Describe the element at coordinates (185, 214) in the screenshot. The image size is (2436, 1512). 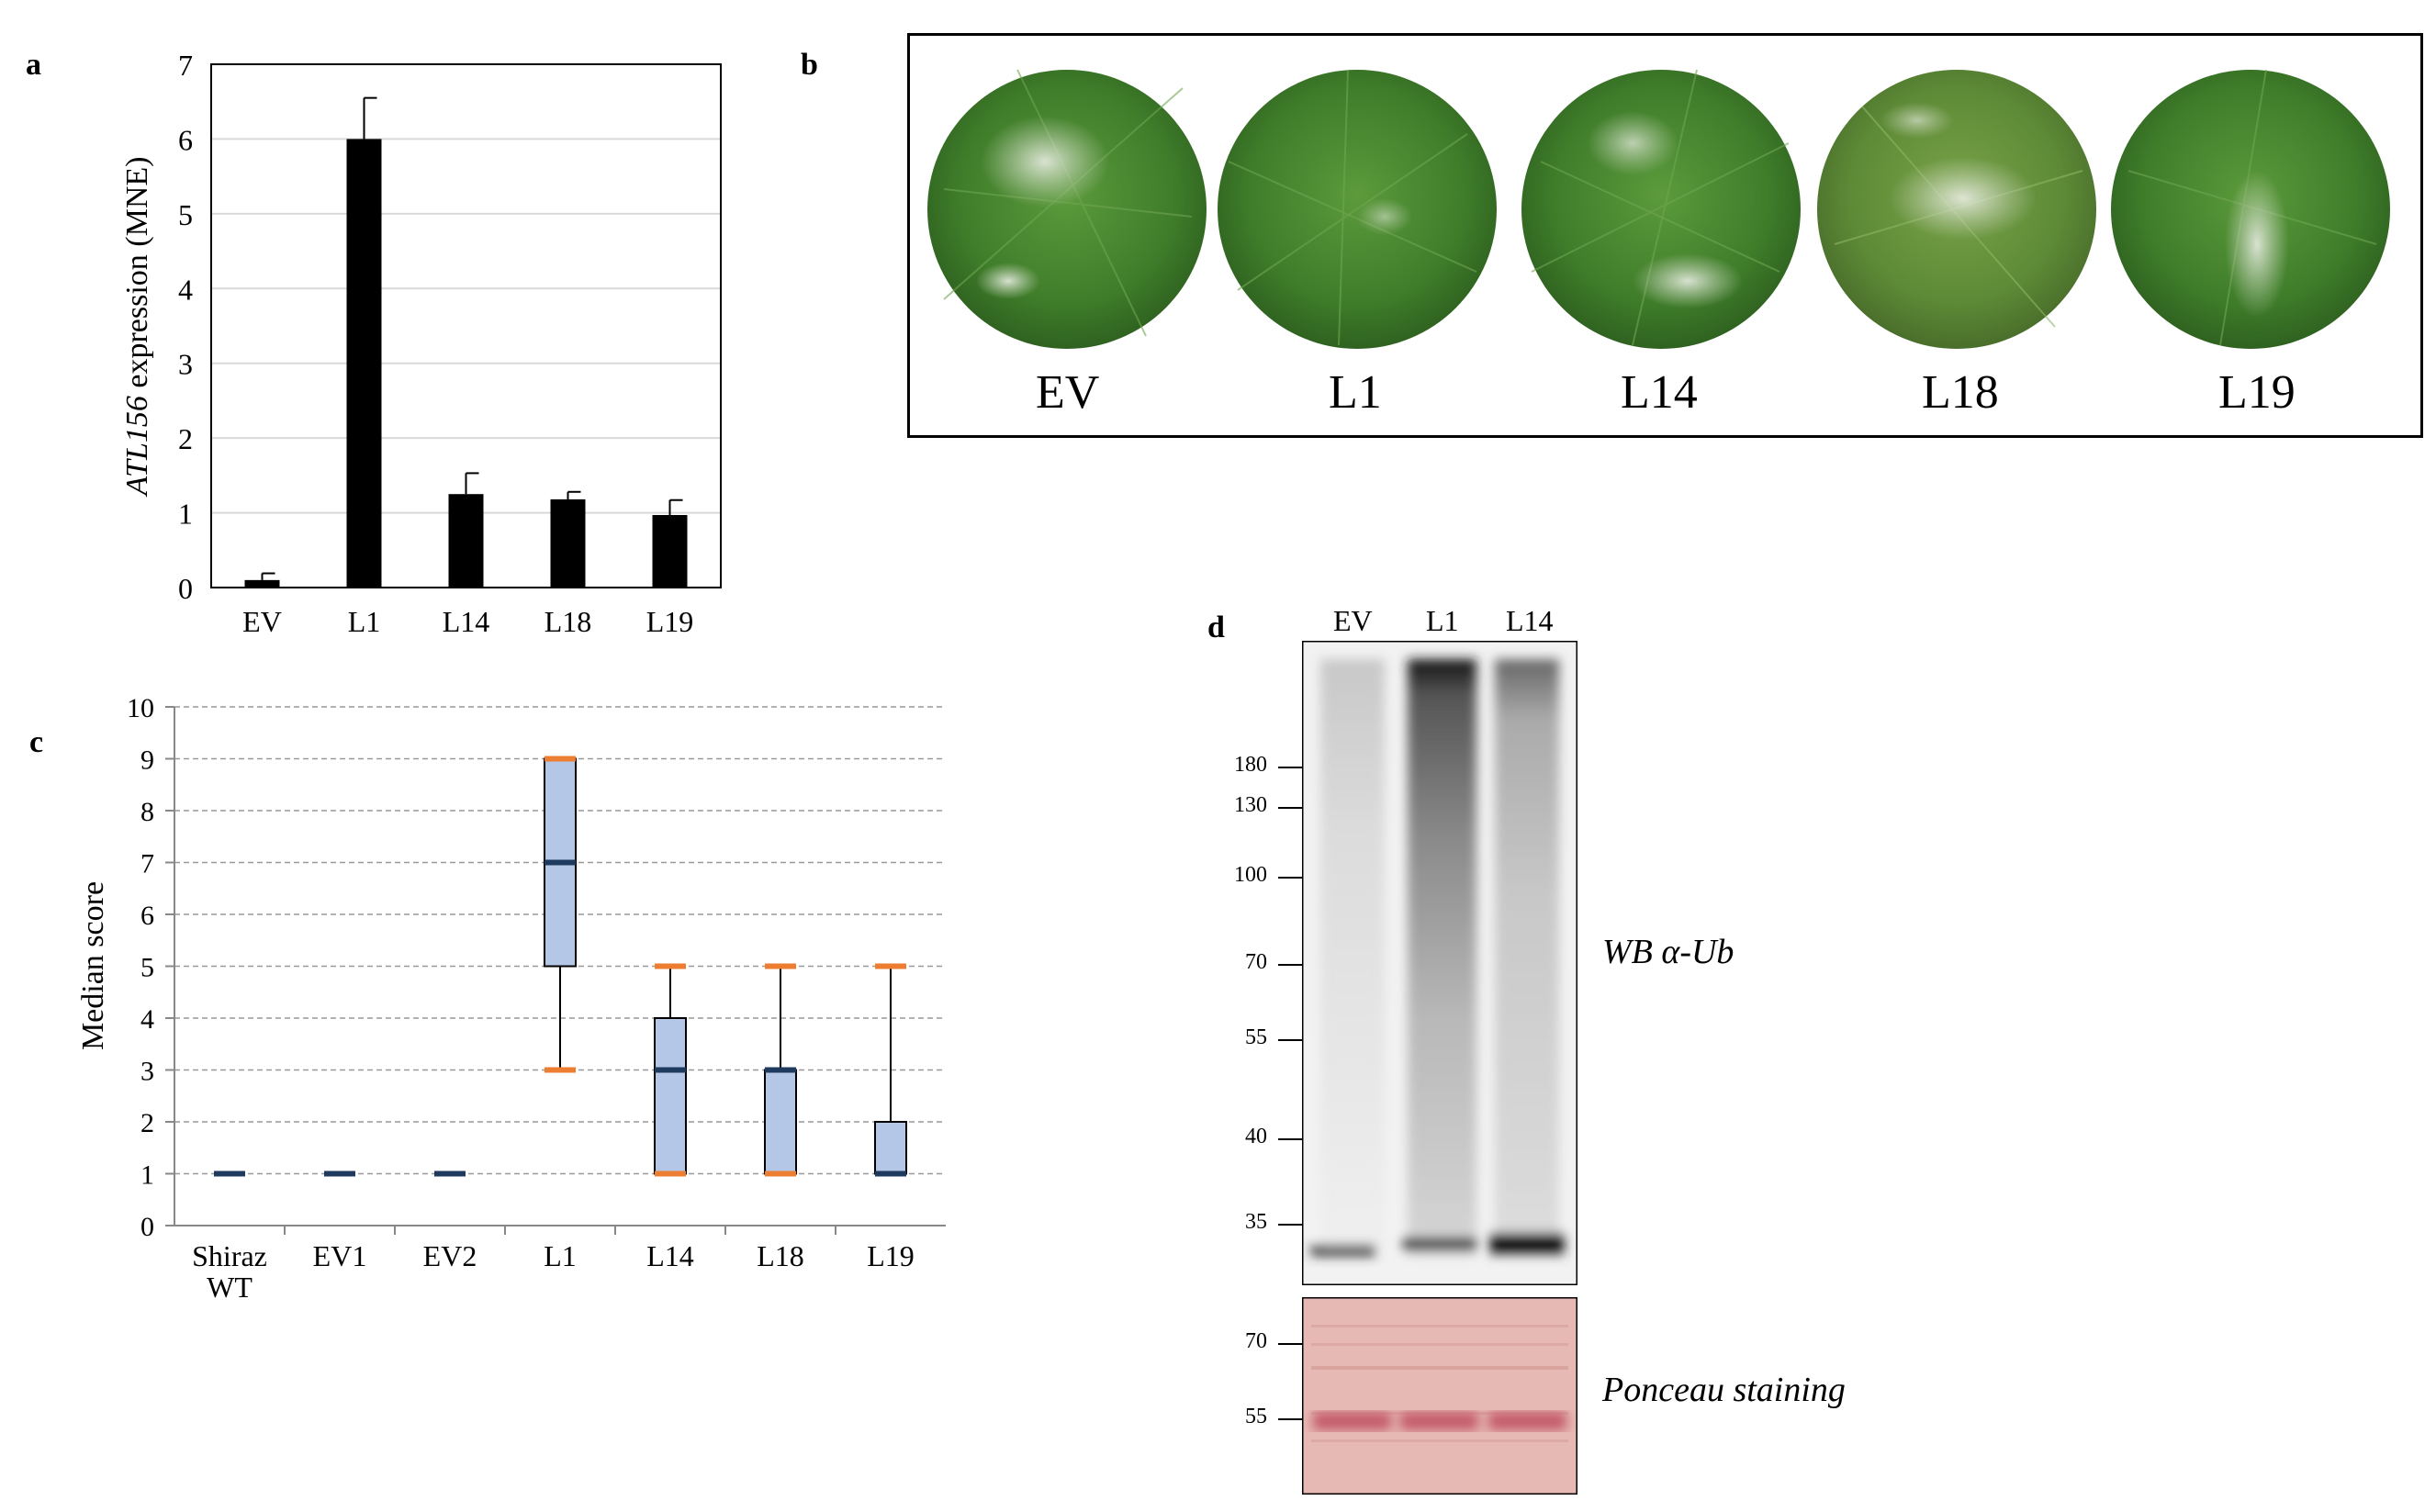
I see `y-tick-label-a-5: 5` at that location.